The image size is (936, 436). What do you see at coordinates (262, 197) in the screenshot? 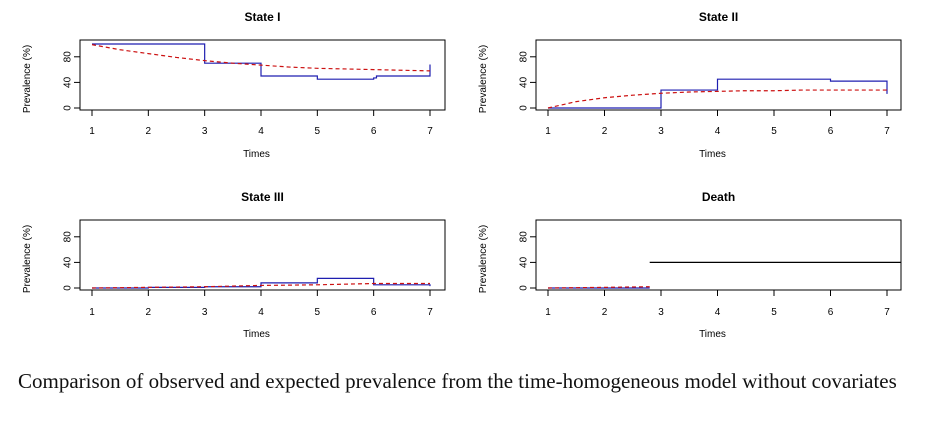
I see `chart-title: State III` at bounding box center [262, 197].